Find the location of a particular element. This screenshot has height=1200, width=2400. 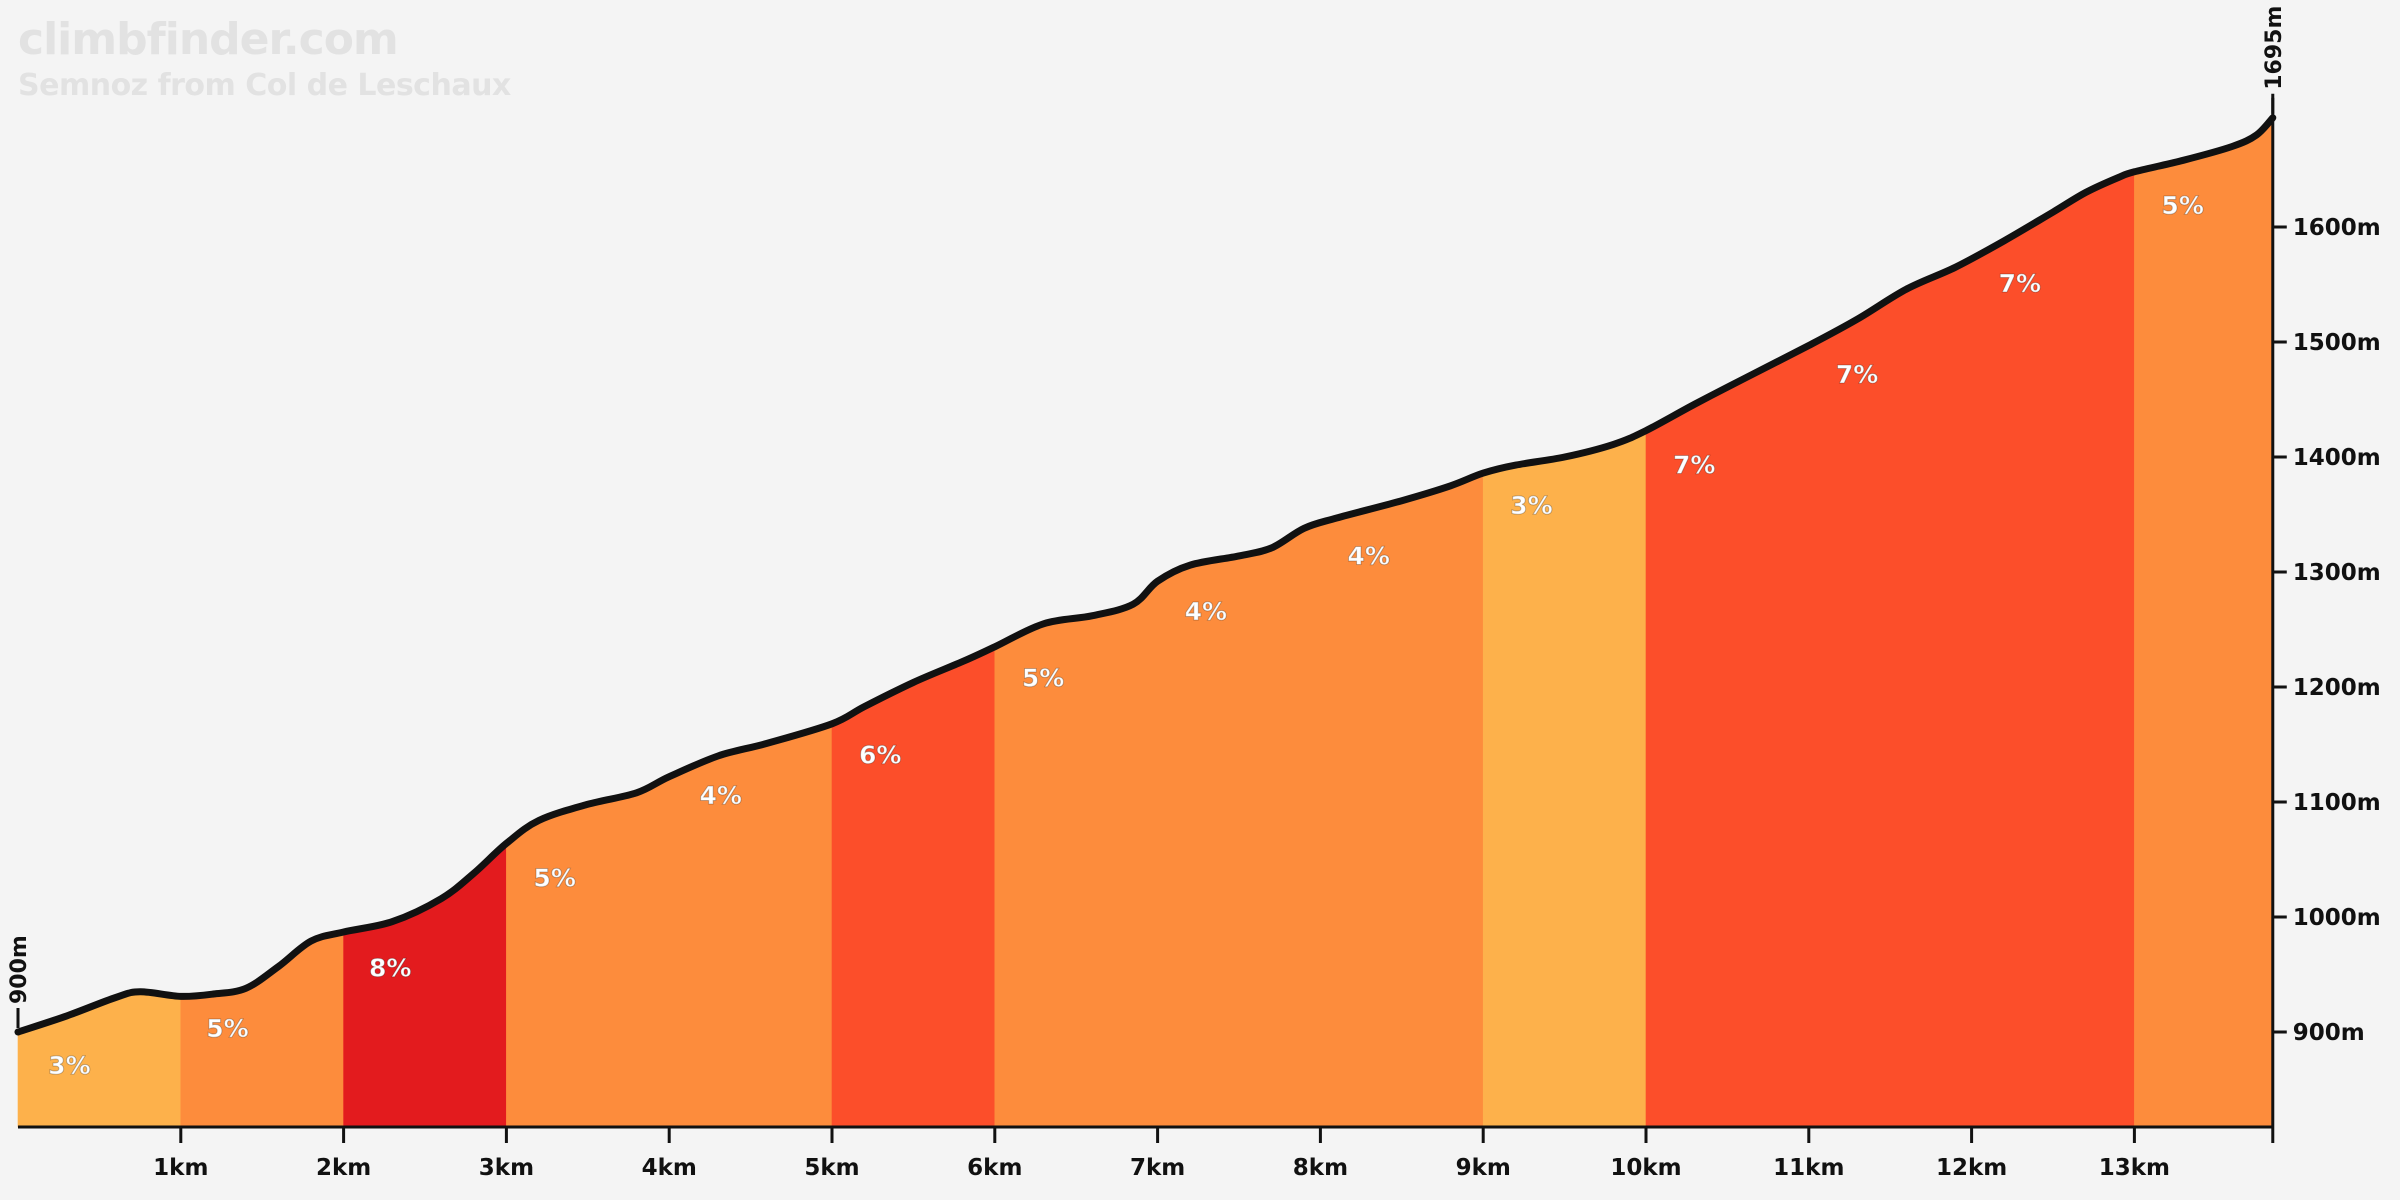

x-tick-label-2: 2km is located at coordinates (343, 1168).